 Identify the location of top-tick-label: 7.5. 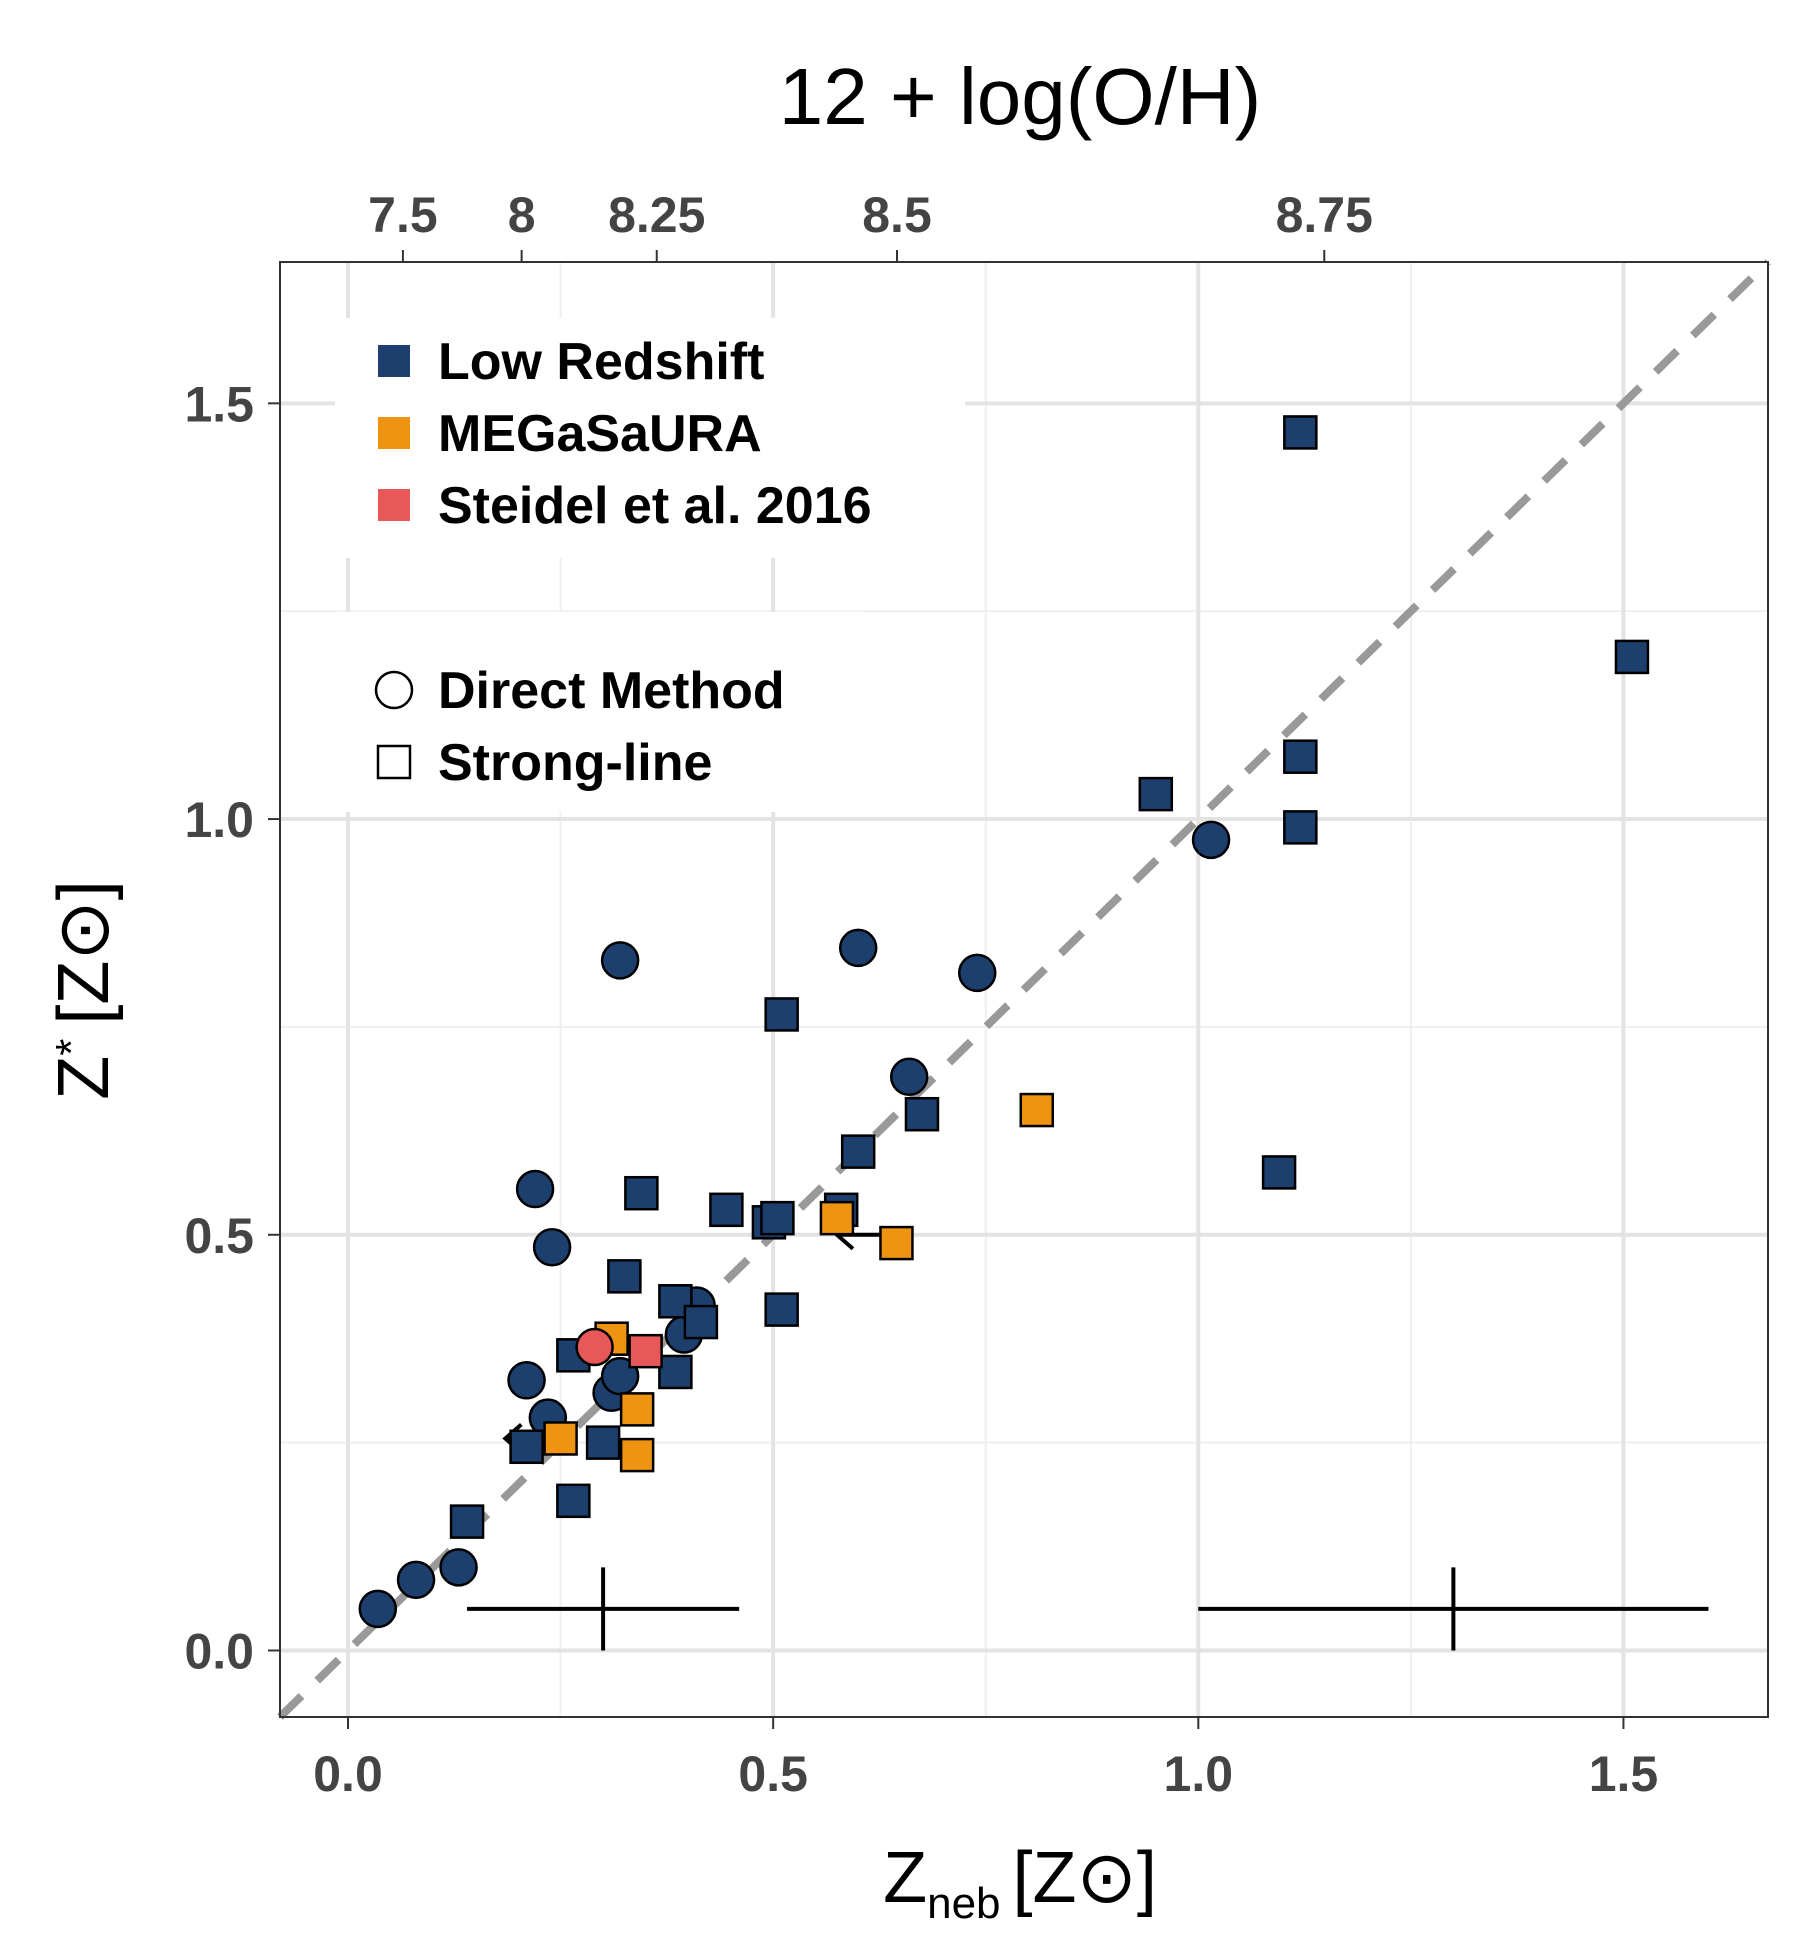
(403, 215).